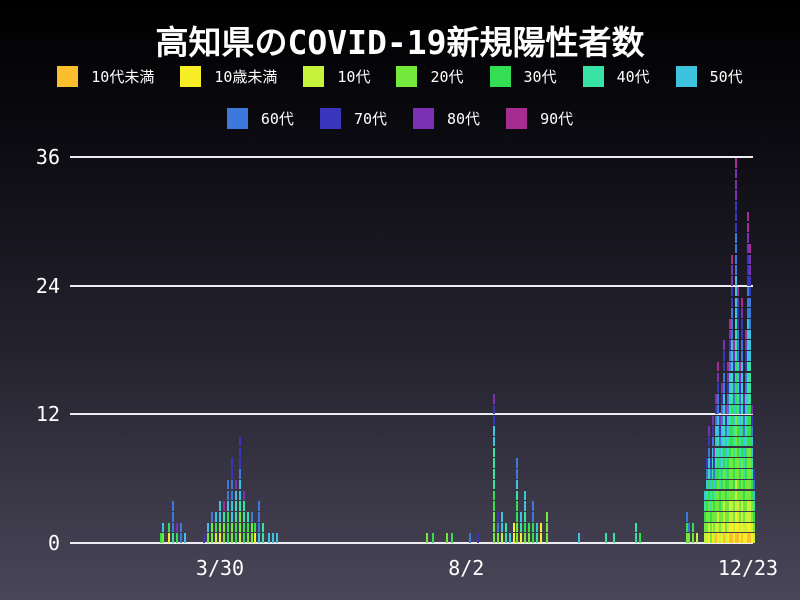 The width and height of the screenshot is (800, 600). Describe the element at coordinates (220, 568) in the screenshot. I see `x-axis-tick-label: 3/30` at that location.